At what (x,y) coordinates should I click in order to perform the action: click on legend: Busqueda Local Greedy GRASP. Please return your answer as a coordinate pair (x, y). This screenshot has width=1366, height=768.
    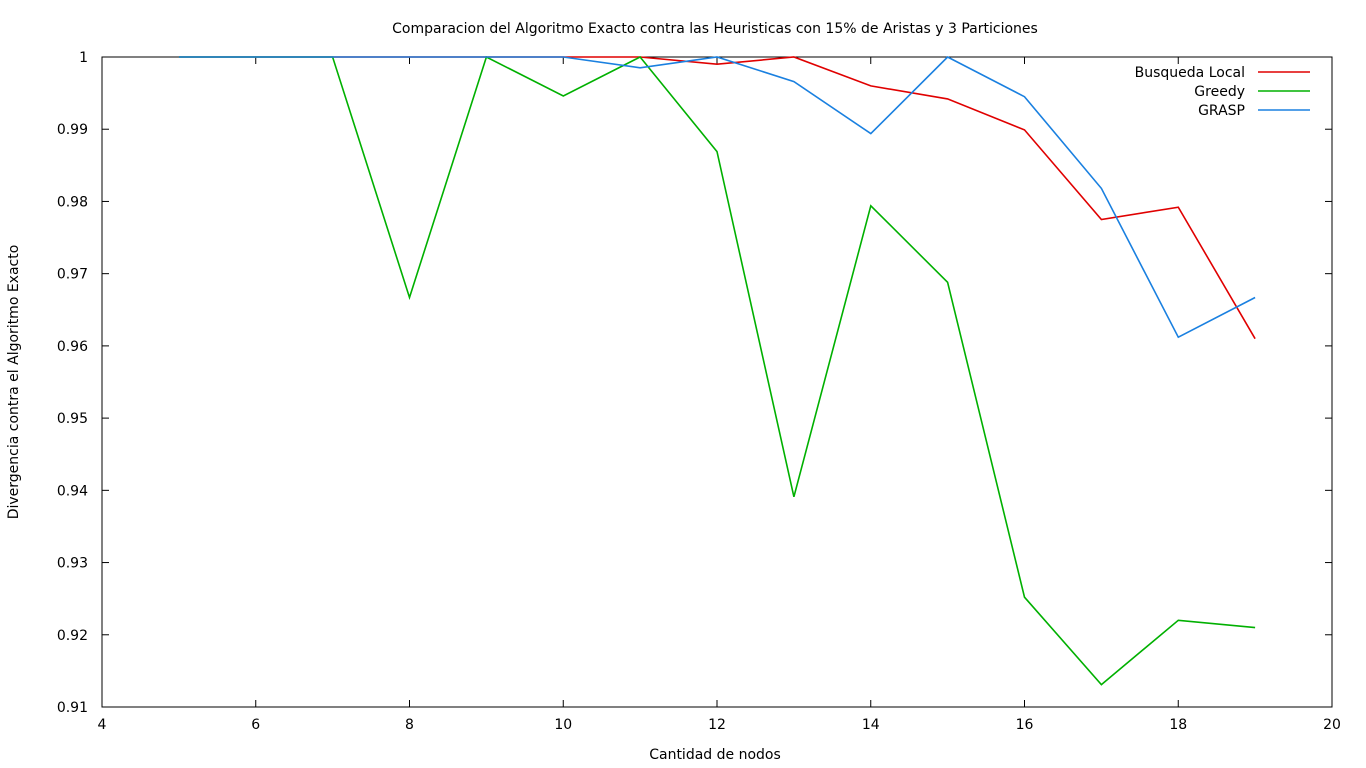
    Looking at the image, I should click on (1222, 92).